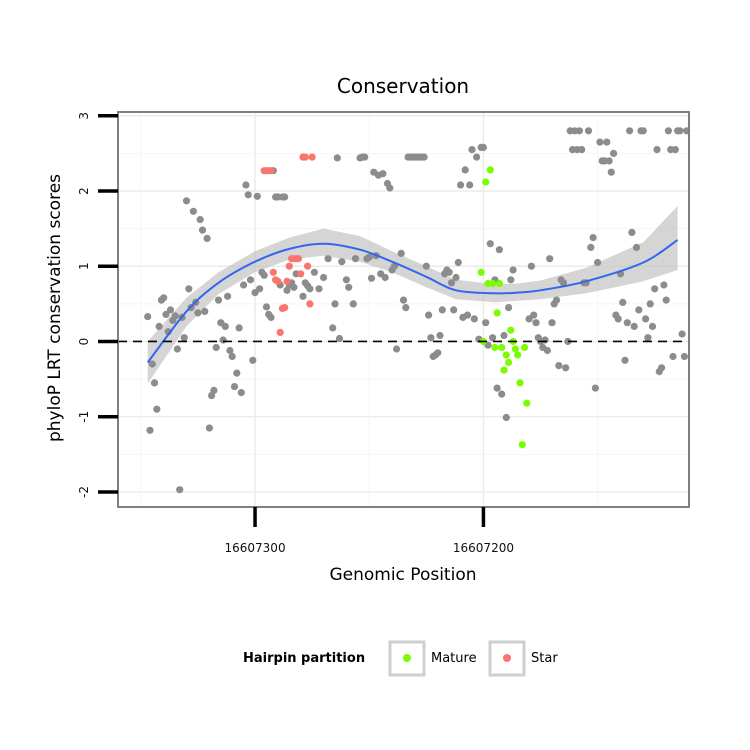 This screenshot has width=750, height=750. What do you see at coordinates (454, 658) in the screenshot?
I see `legend-label-mature: Mature` at bounding box center [454, 658].